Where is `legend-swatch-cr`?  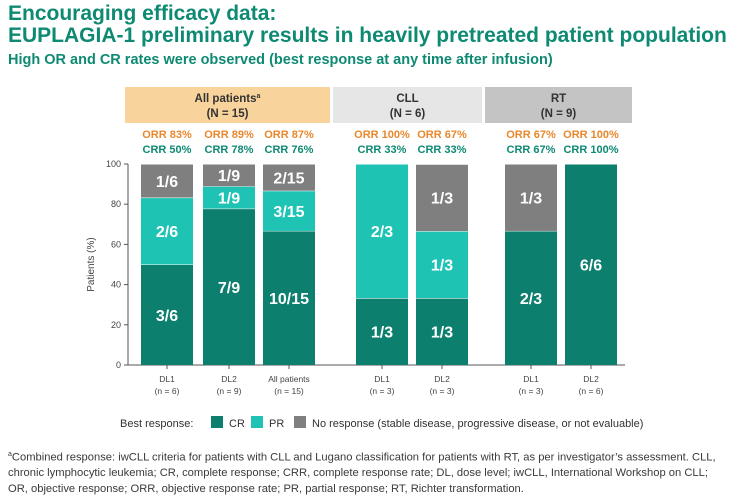
legend-swatch-cr is located at coordinates (217, 422).